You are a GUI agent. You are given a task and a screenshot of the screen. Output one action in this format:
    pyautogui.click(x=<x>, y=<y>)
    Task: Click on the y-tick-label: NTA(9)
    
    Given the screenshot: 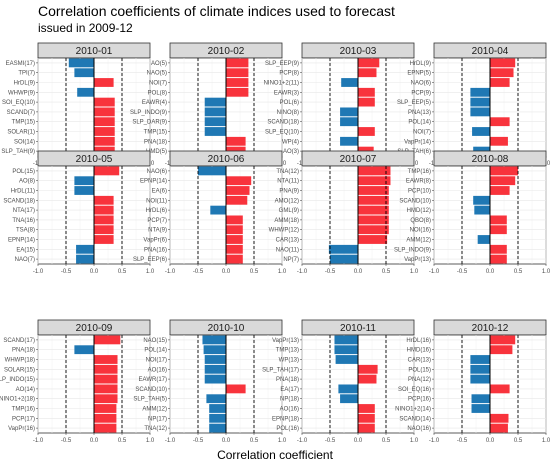 What is the action you would take?
    pyautogui.click(x=157, y=231)
    